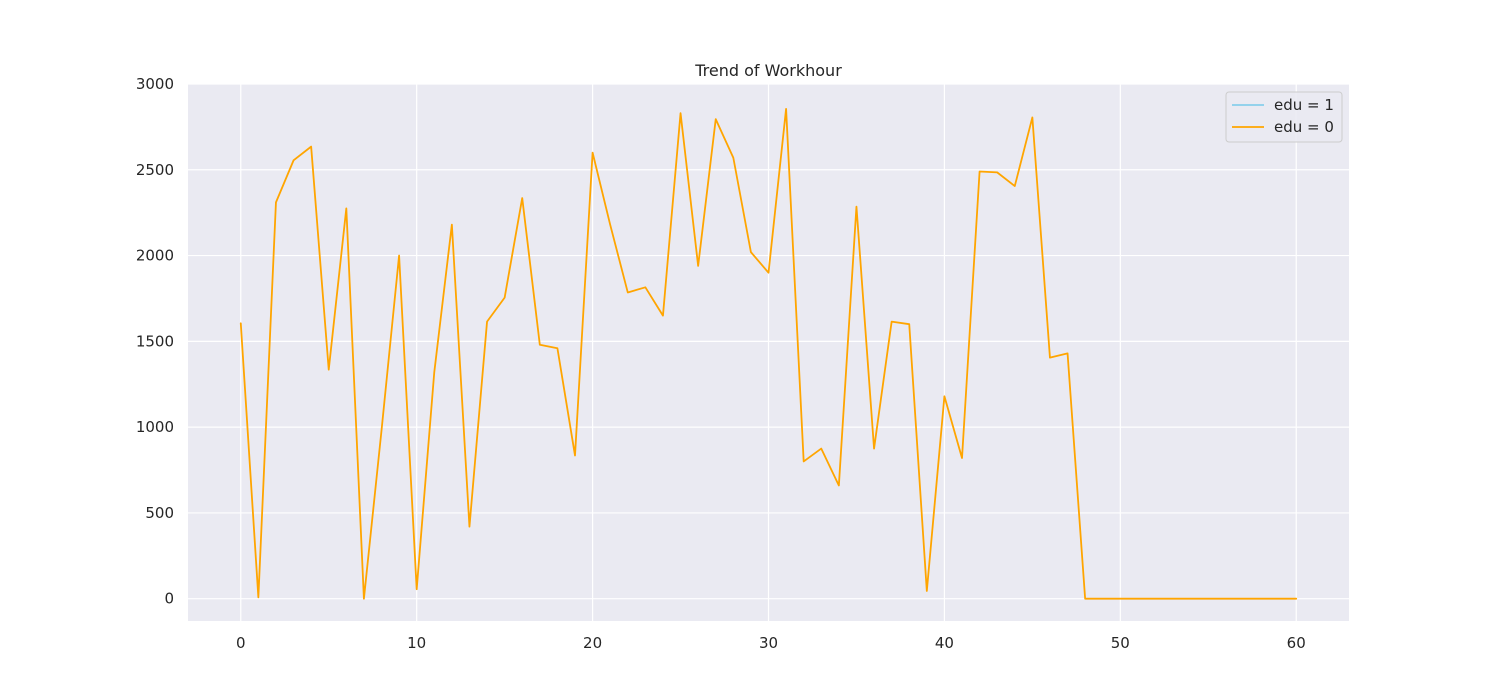  What do you see at coordinates (768, 70) in the screenshot?
I see `chart-title: Trend of Workhour` at bounding box center [768, 70].